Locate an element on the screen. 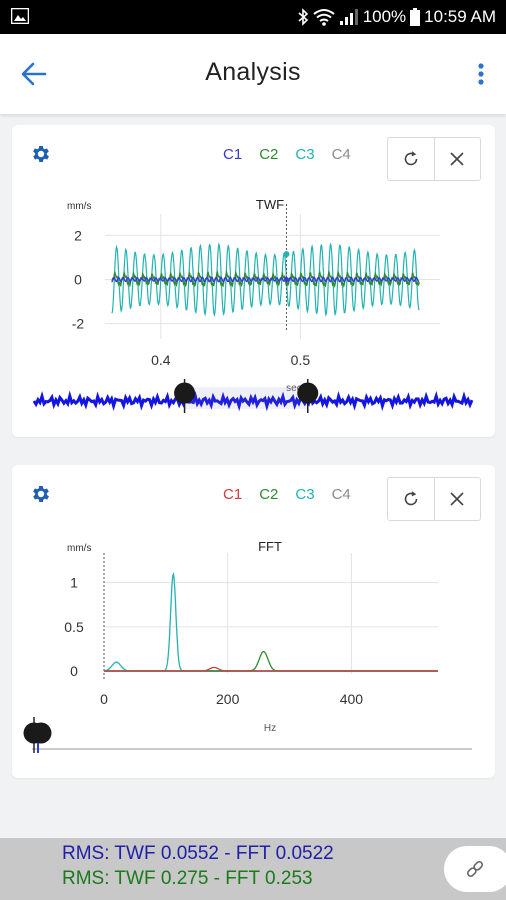  fft-series-c1 is located at coordinates (271, 669).